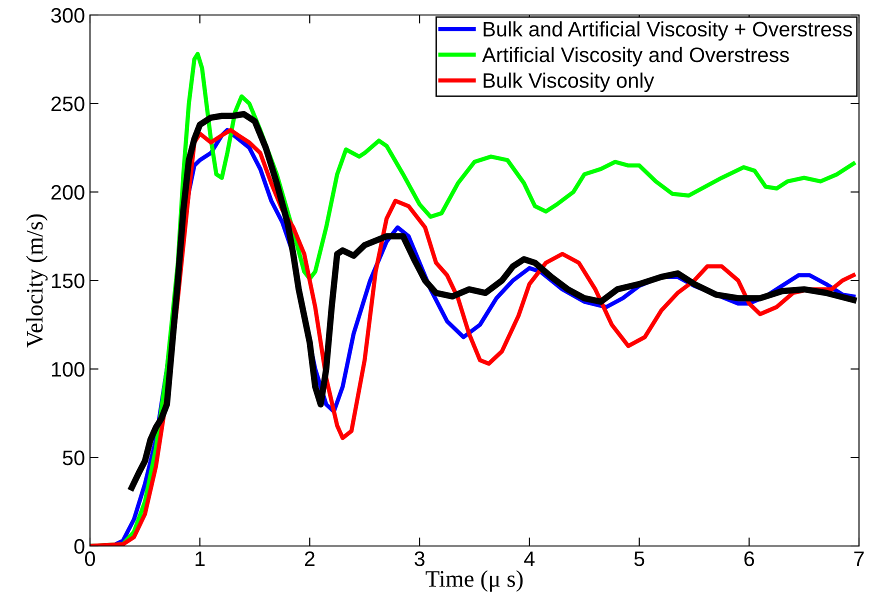 This screenshot has height=609, width=869. What do you see at coordinates (67, 192) in the screenshot?
I see `y-tick-label: 200` at bounding box center [67, 192].